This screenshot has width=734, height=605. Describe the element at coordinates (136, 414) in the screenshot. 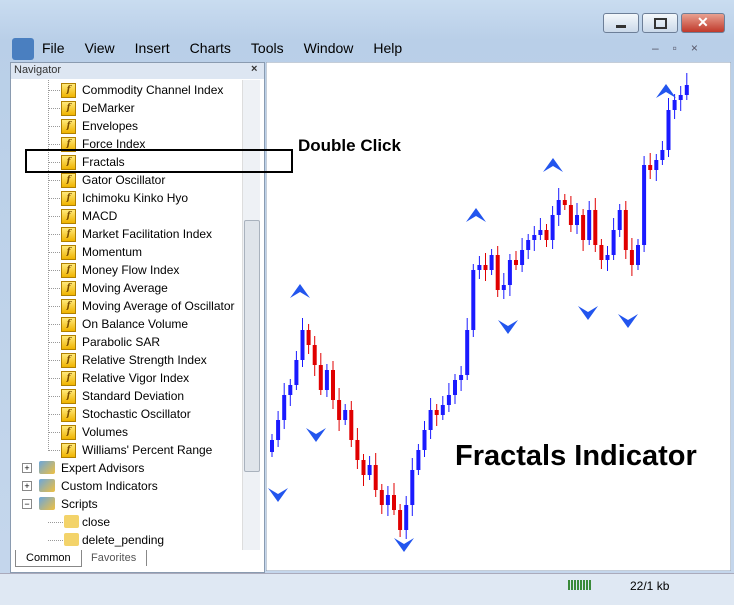

I see `tree-item: Stochastic Oscillator` at that location.